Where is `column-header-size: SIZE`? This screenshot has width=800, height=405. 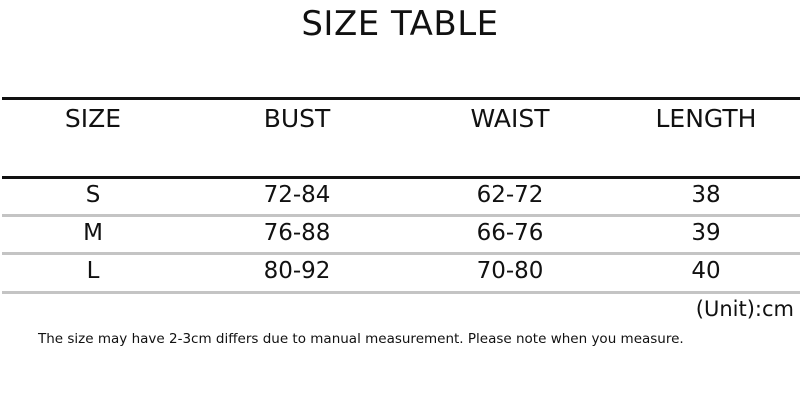
column-header-size: SIZE is located at coordinates (93, 118).